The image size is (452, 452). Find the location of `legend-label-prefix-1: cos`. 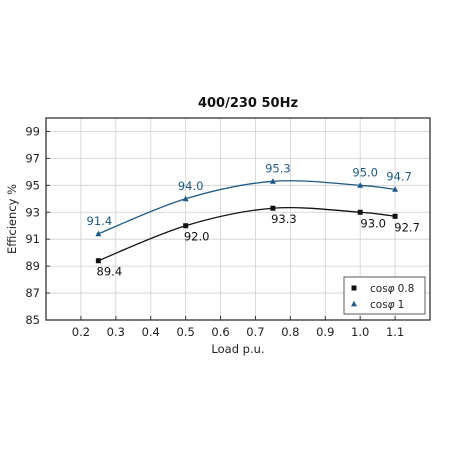

legend-label-prefix-1: cos is located at coordinates (379, 305).